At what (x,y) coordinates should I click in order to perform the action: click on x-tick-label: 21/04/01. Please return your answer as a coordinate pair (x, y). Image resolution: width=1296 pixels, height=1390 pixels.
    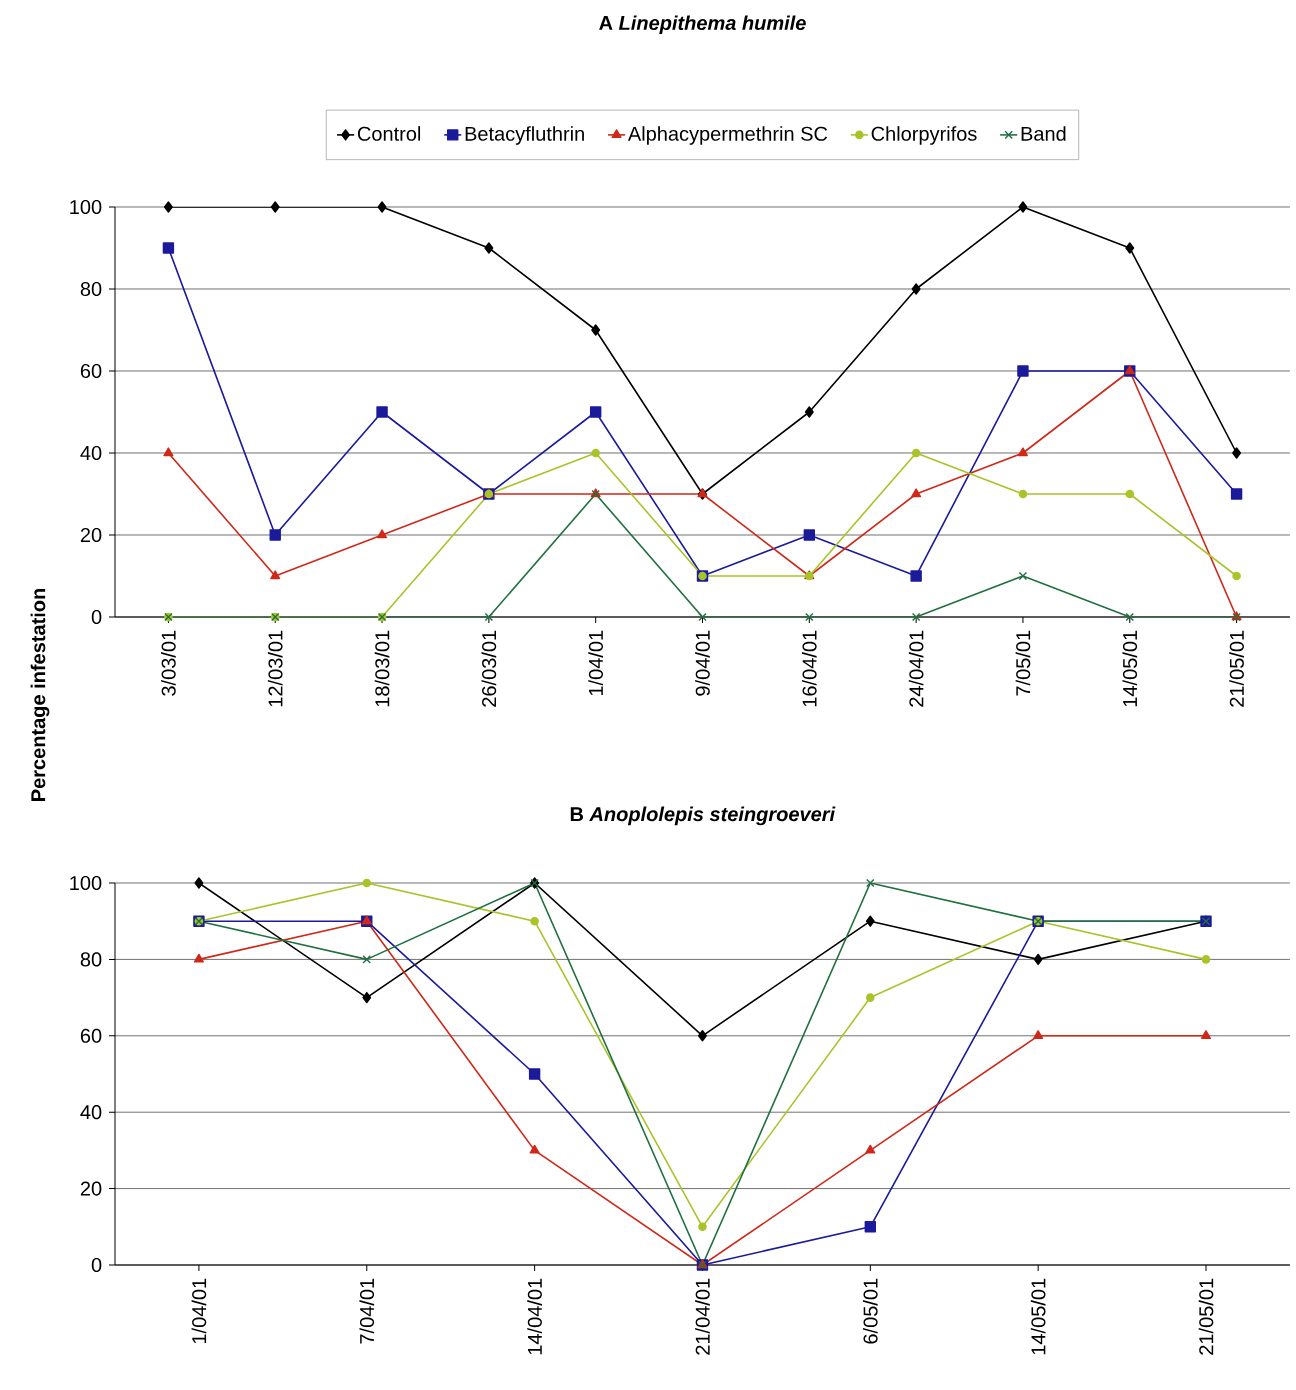
    Looking at the image, I should click on (702, 1316).